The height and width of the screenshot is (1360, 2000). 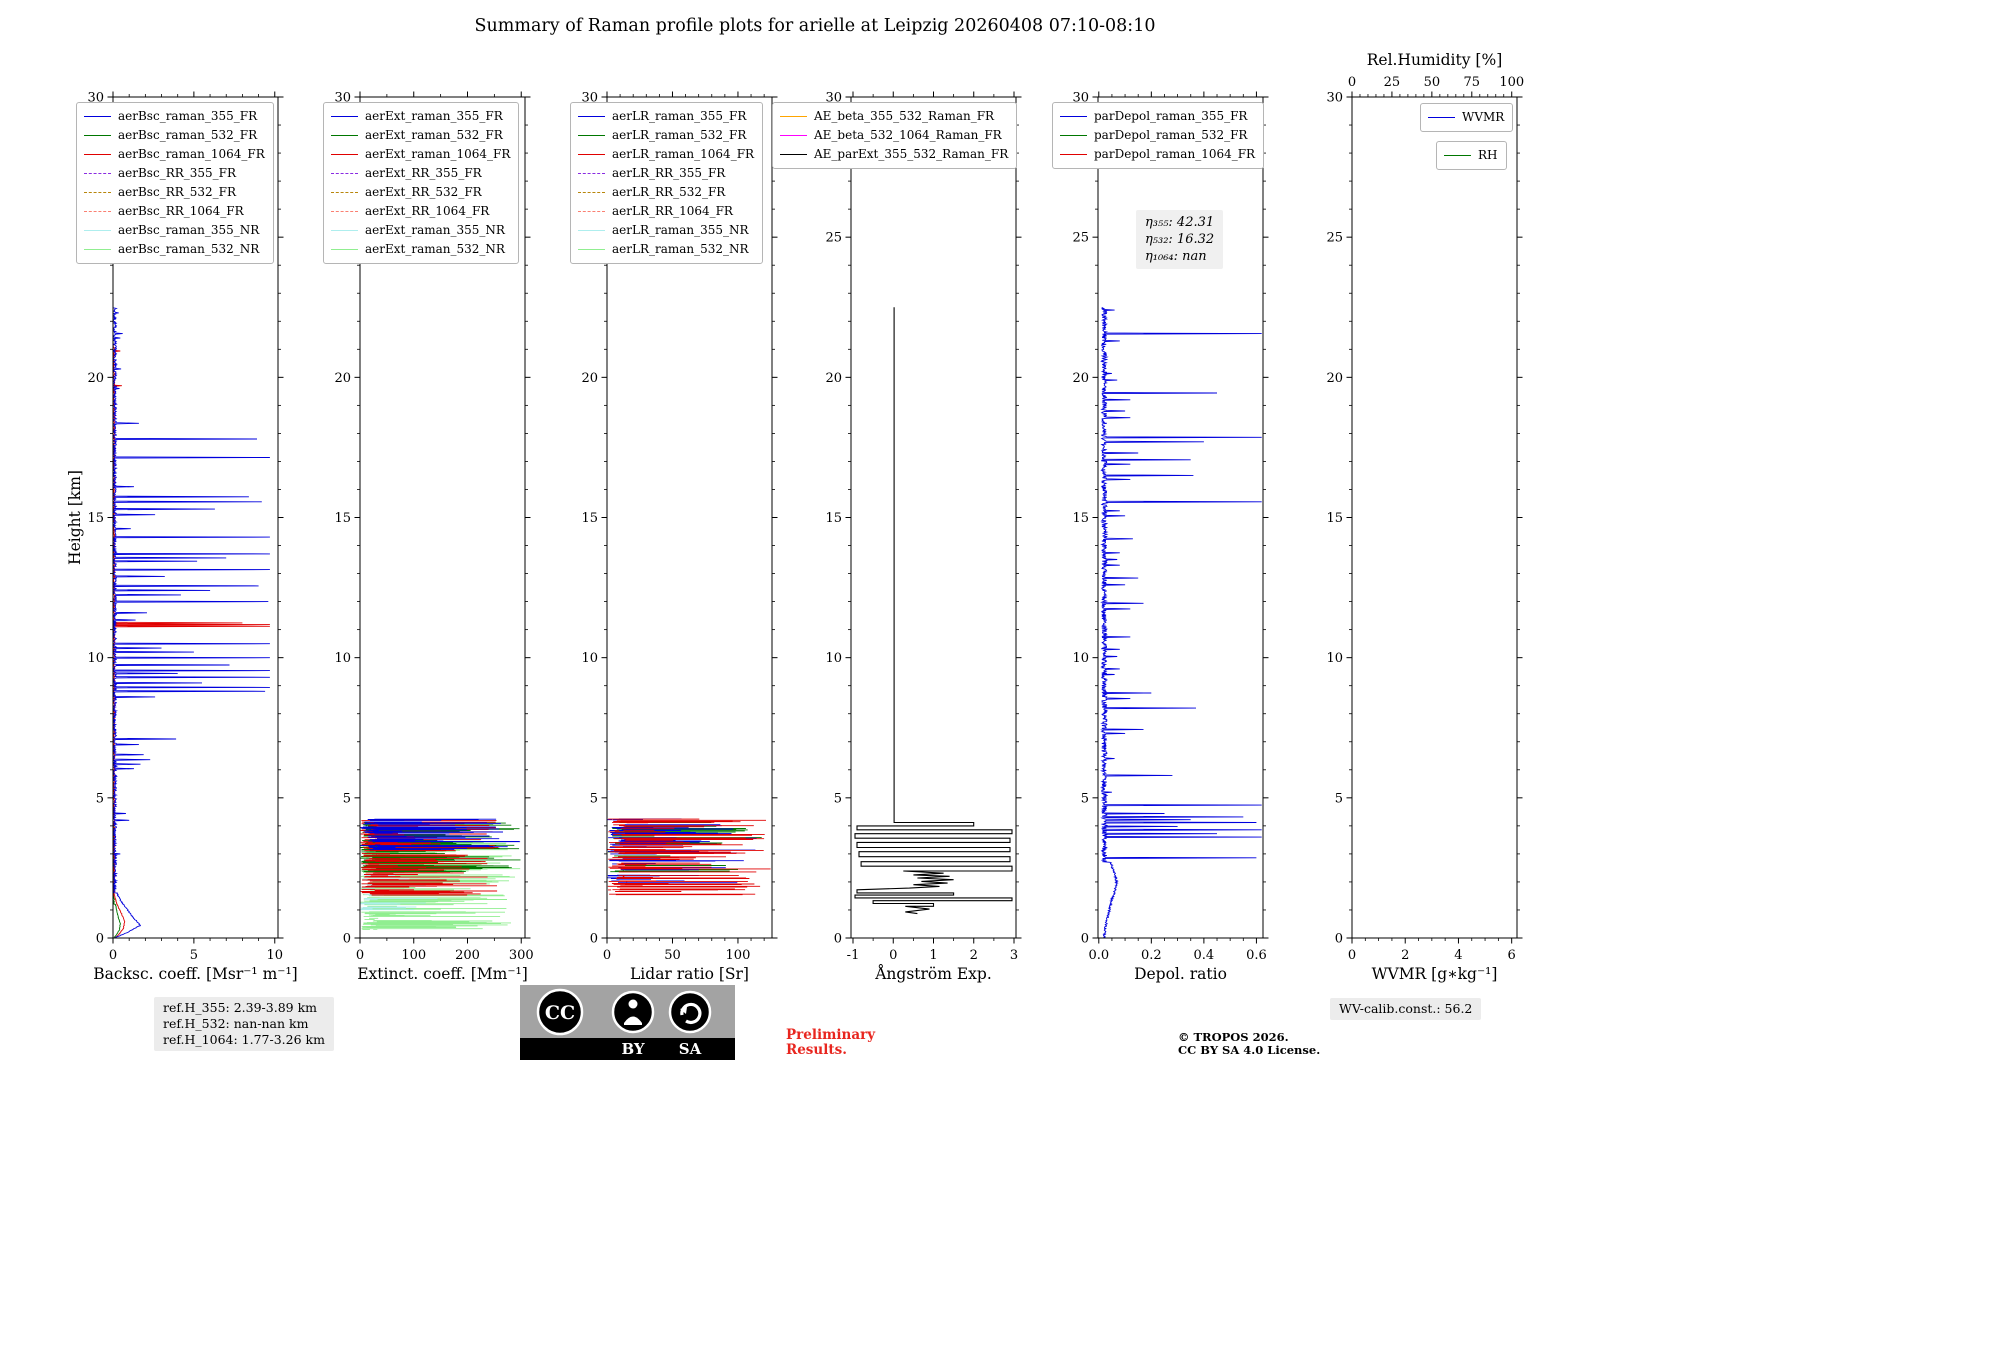 What do you see at coordinates (1171, 135) in the screenshot?
I see `legend-label: parDepol_raman_532_FR` at bounding box center [1171, 135].